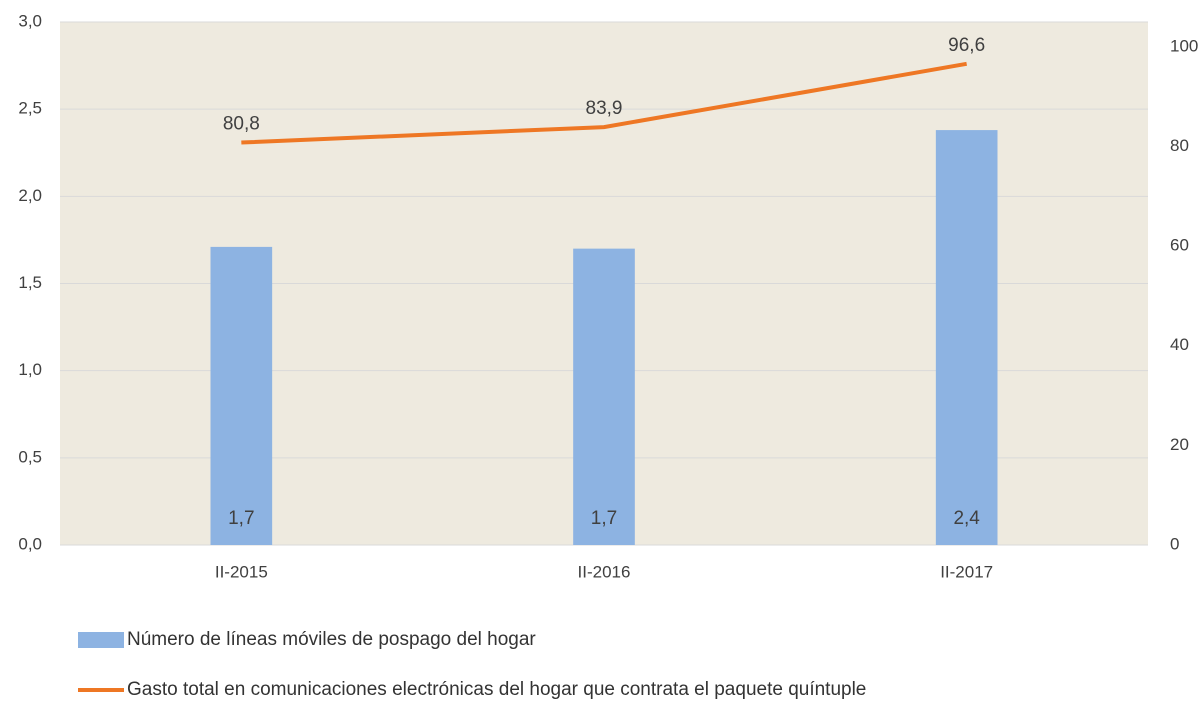  Describe the element at coordinates (30, 543) in the screenshot. I see `y-tick-label: 0,0` at that location.